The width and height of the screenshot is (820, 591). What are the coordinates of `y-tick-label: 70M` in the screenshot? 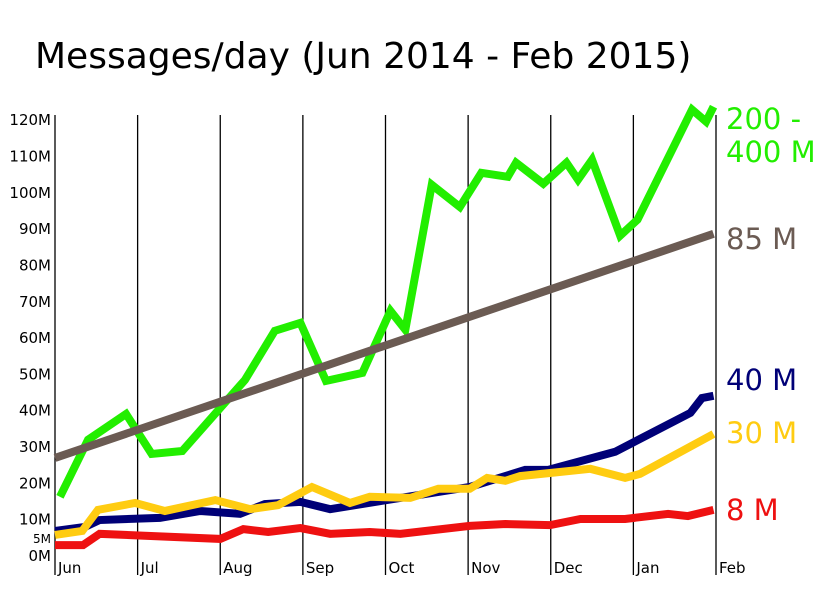 It's located at (35, 302).